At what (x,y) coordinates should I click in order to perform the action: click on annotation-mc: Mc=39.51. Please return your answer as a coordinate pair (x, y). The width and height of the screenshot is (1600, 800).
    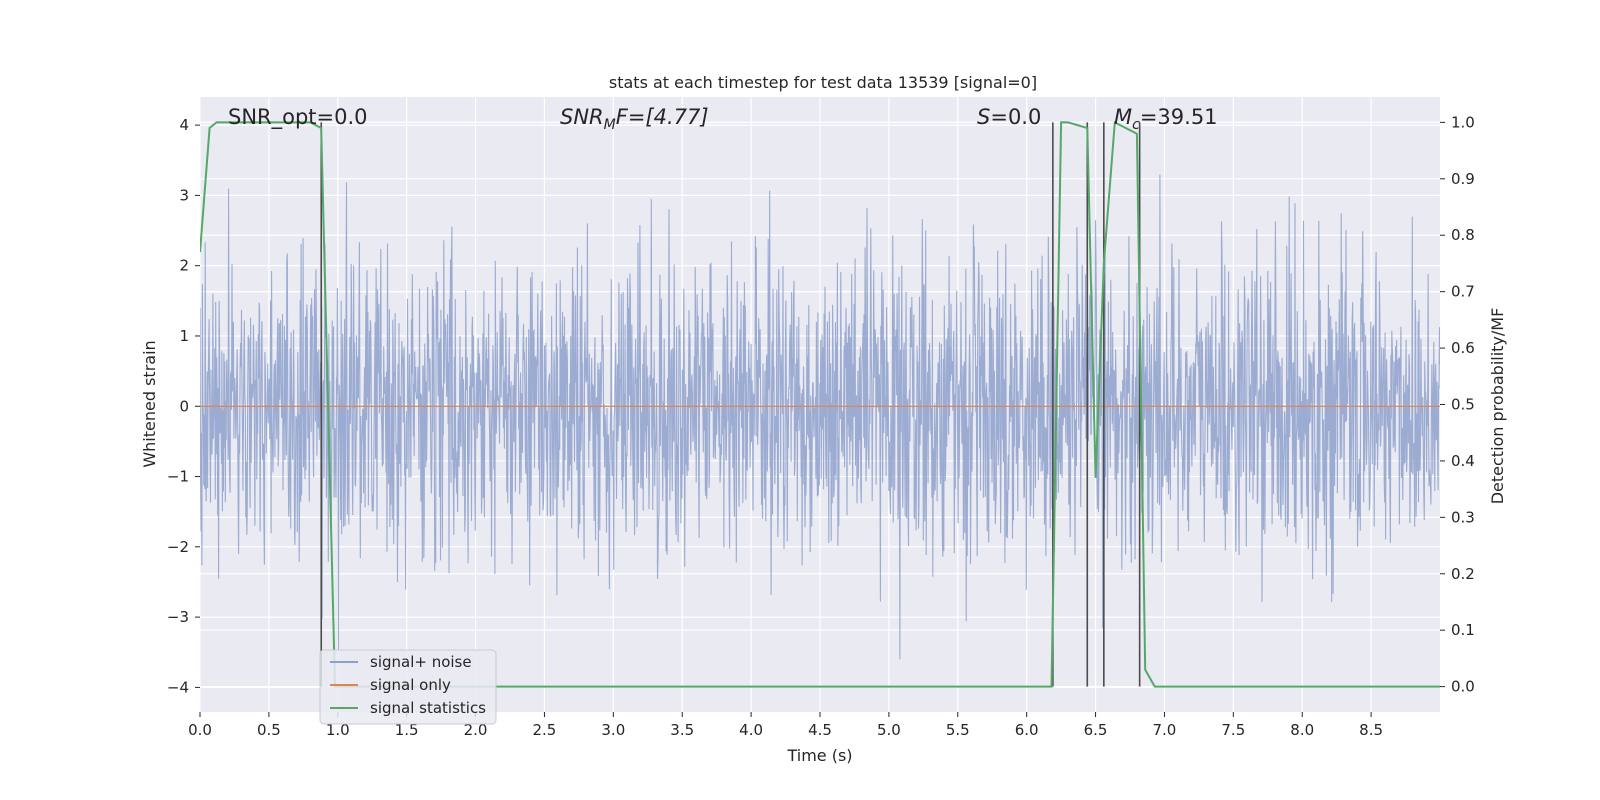
    Looking at the image, I should click on (1166, 119).